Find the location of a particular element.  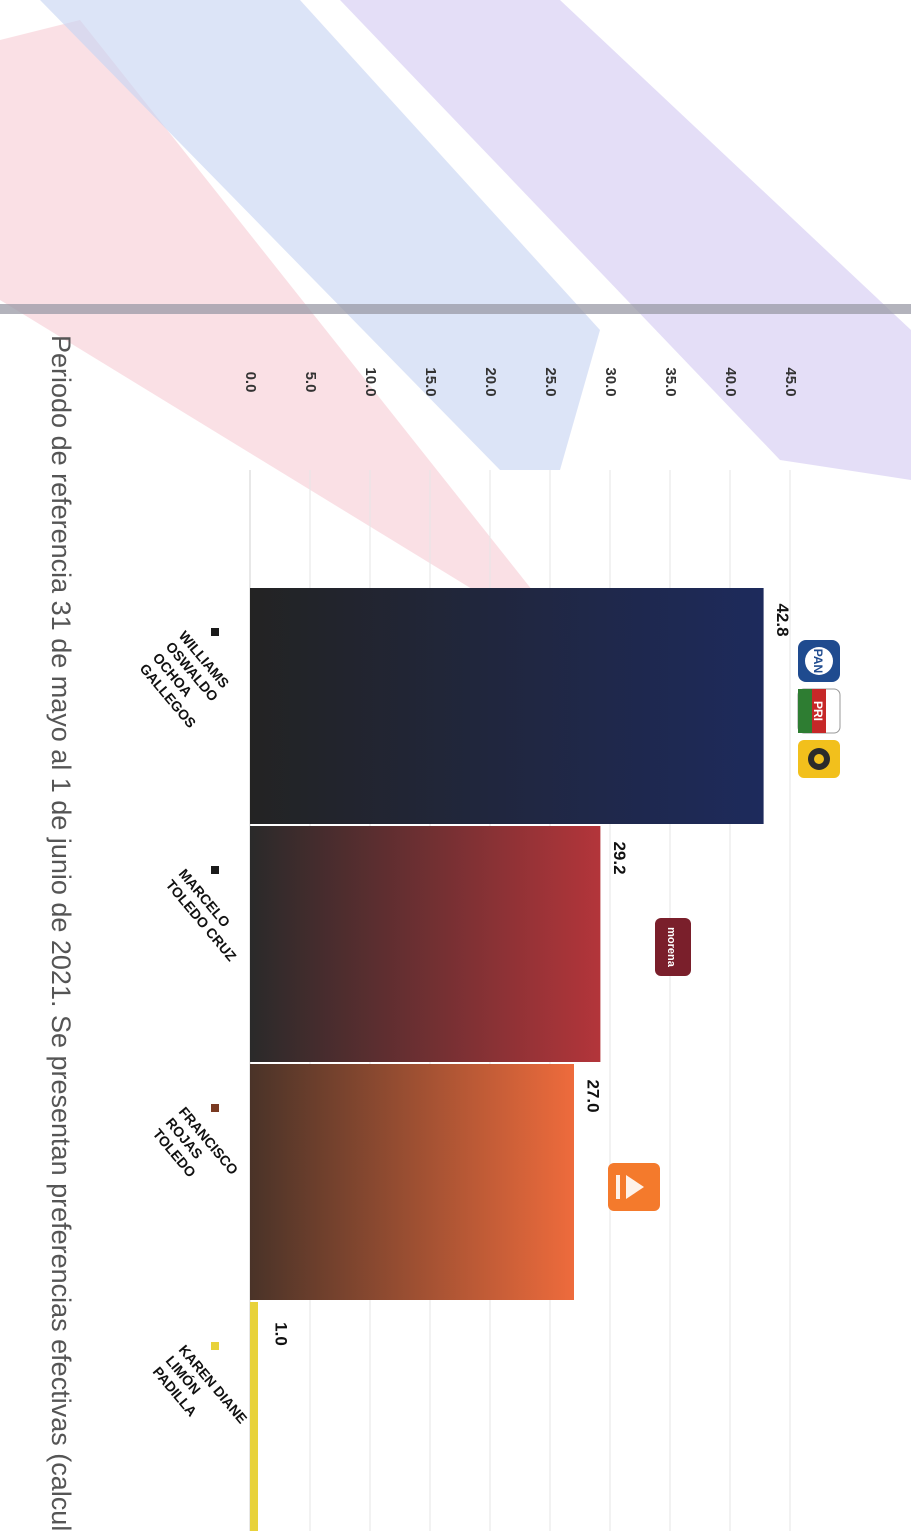

svg-text: PRI is located at coordinates (818, 711).